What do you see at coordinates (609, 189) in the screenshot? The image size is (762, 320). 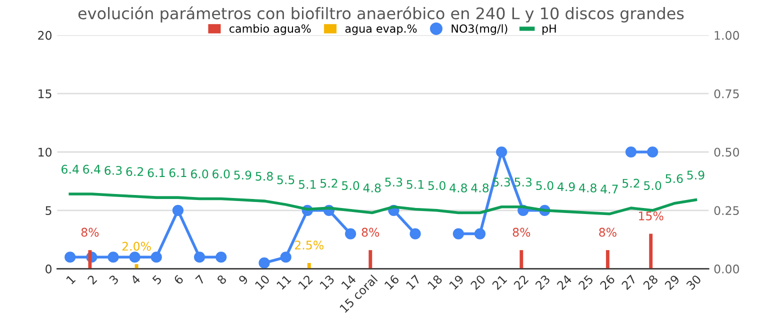 I see `data-label: 4.7` at bounding box center [609, 189].